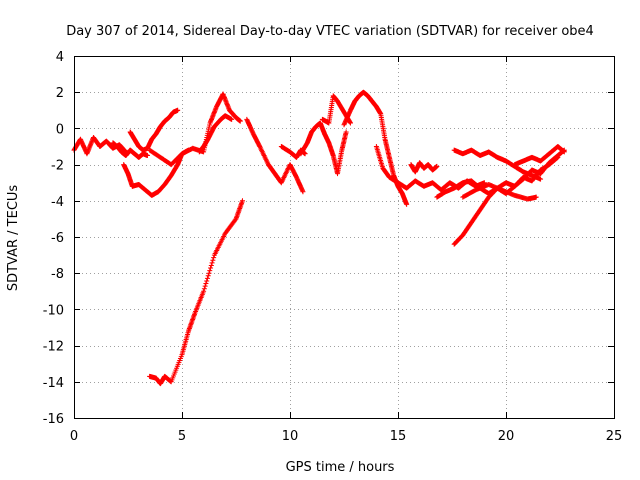 This screenshot has width=640, height=480. I want to click on x-tick-label: 20, so click(506, 436).